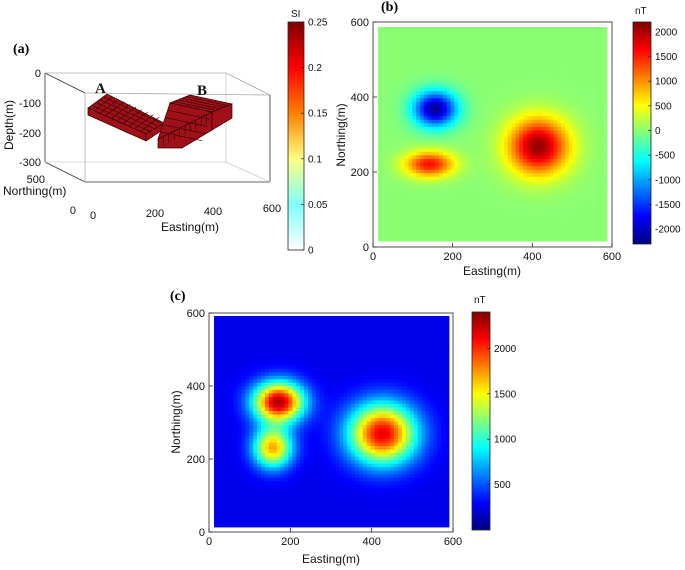  Describe the element at coordinates (21, 118) in the screenshot. I see `depth-axis: 0 -100 -200 -300 Depth(m)` at that location.